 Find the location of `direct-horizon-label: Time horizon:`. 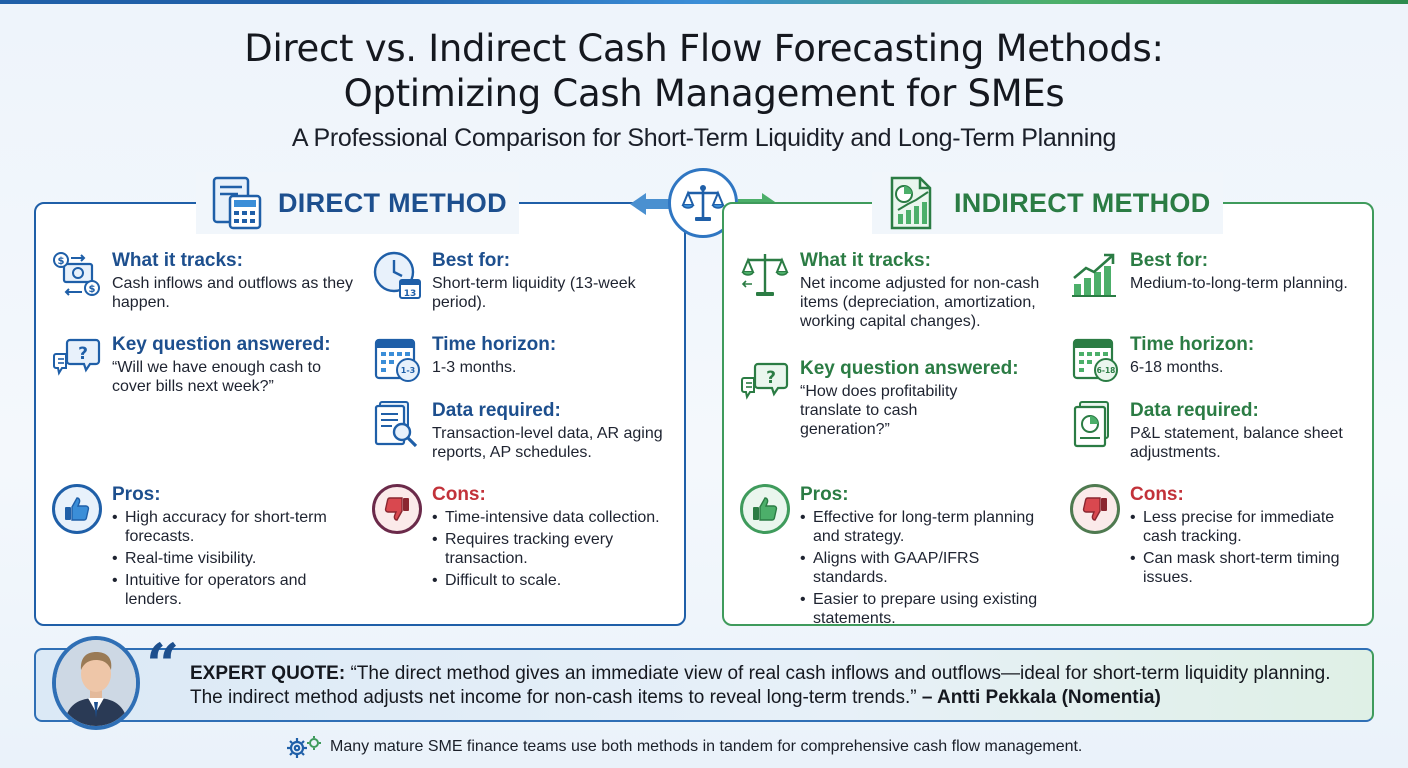

direct-horizon-label: Time horizon: is located at coordinates (494, 344).